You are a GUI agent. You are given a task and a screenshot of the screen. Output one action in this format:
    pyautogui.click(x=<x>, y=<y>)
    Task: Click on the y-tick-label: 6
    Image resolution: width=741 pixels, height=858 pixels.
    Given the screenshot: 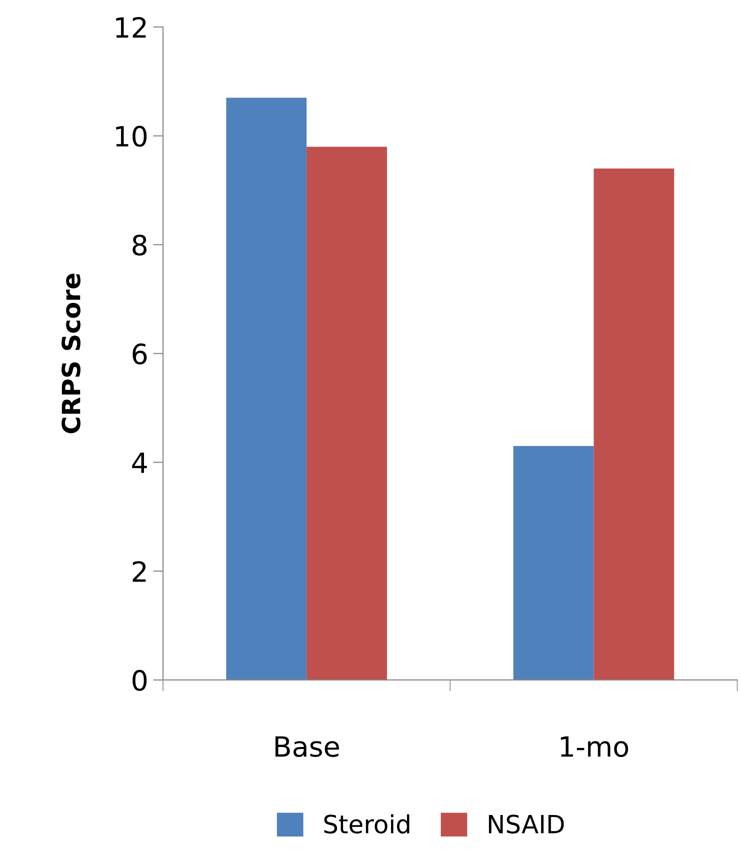 What is the action you would take?
    pyautogui.click(x=139, y=353)
    